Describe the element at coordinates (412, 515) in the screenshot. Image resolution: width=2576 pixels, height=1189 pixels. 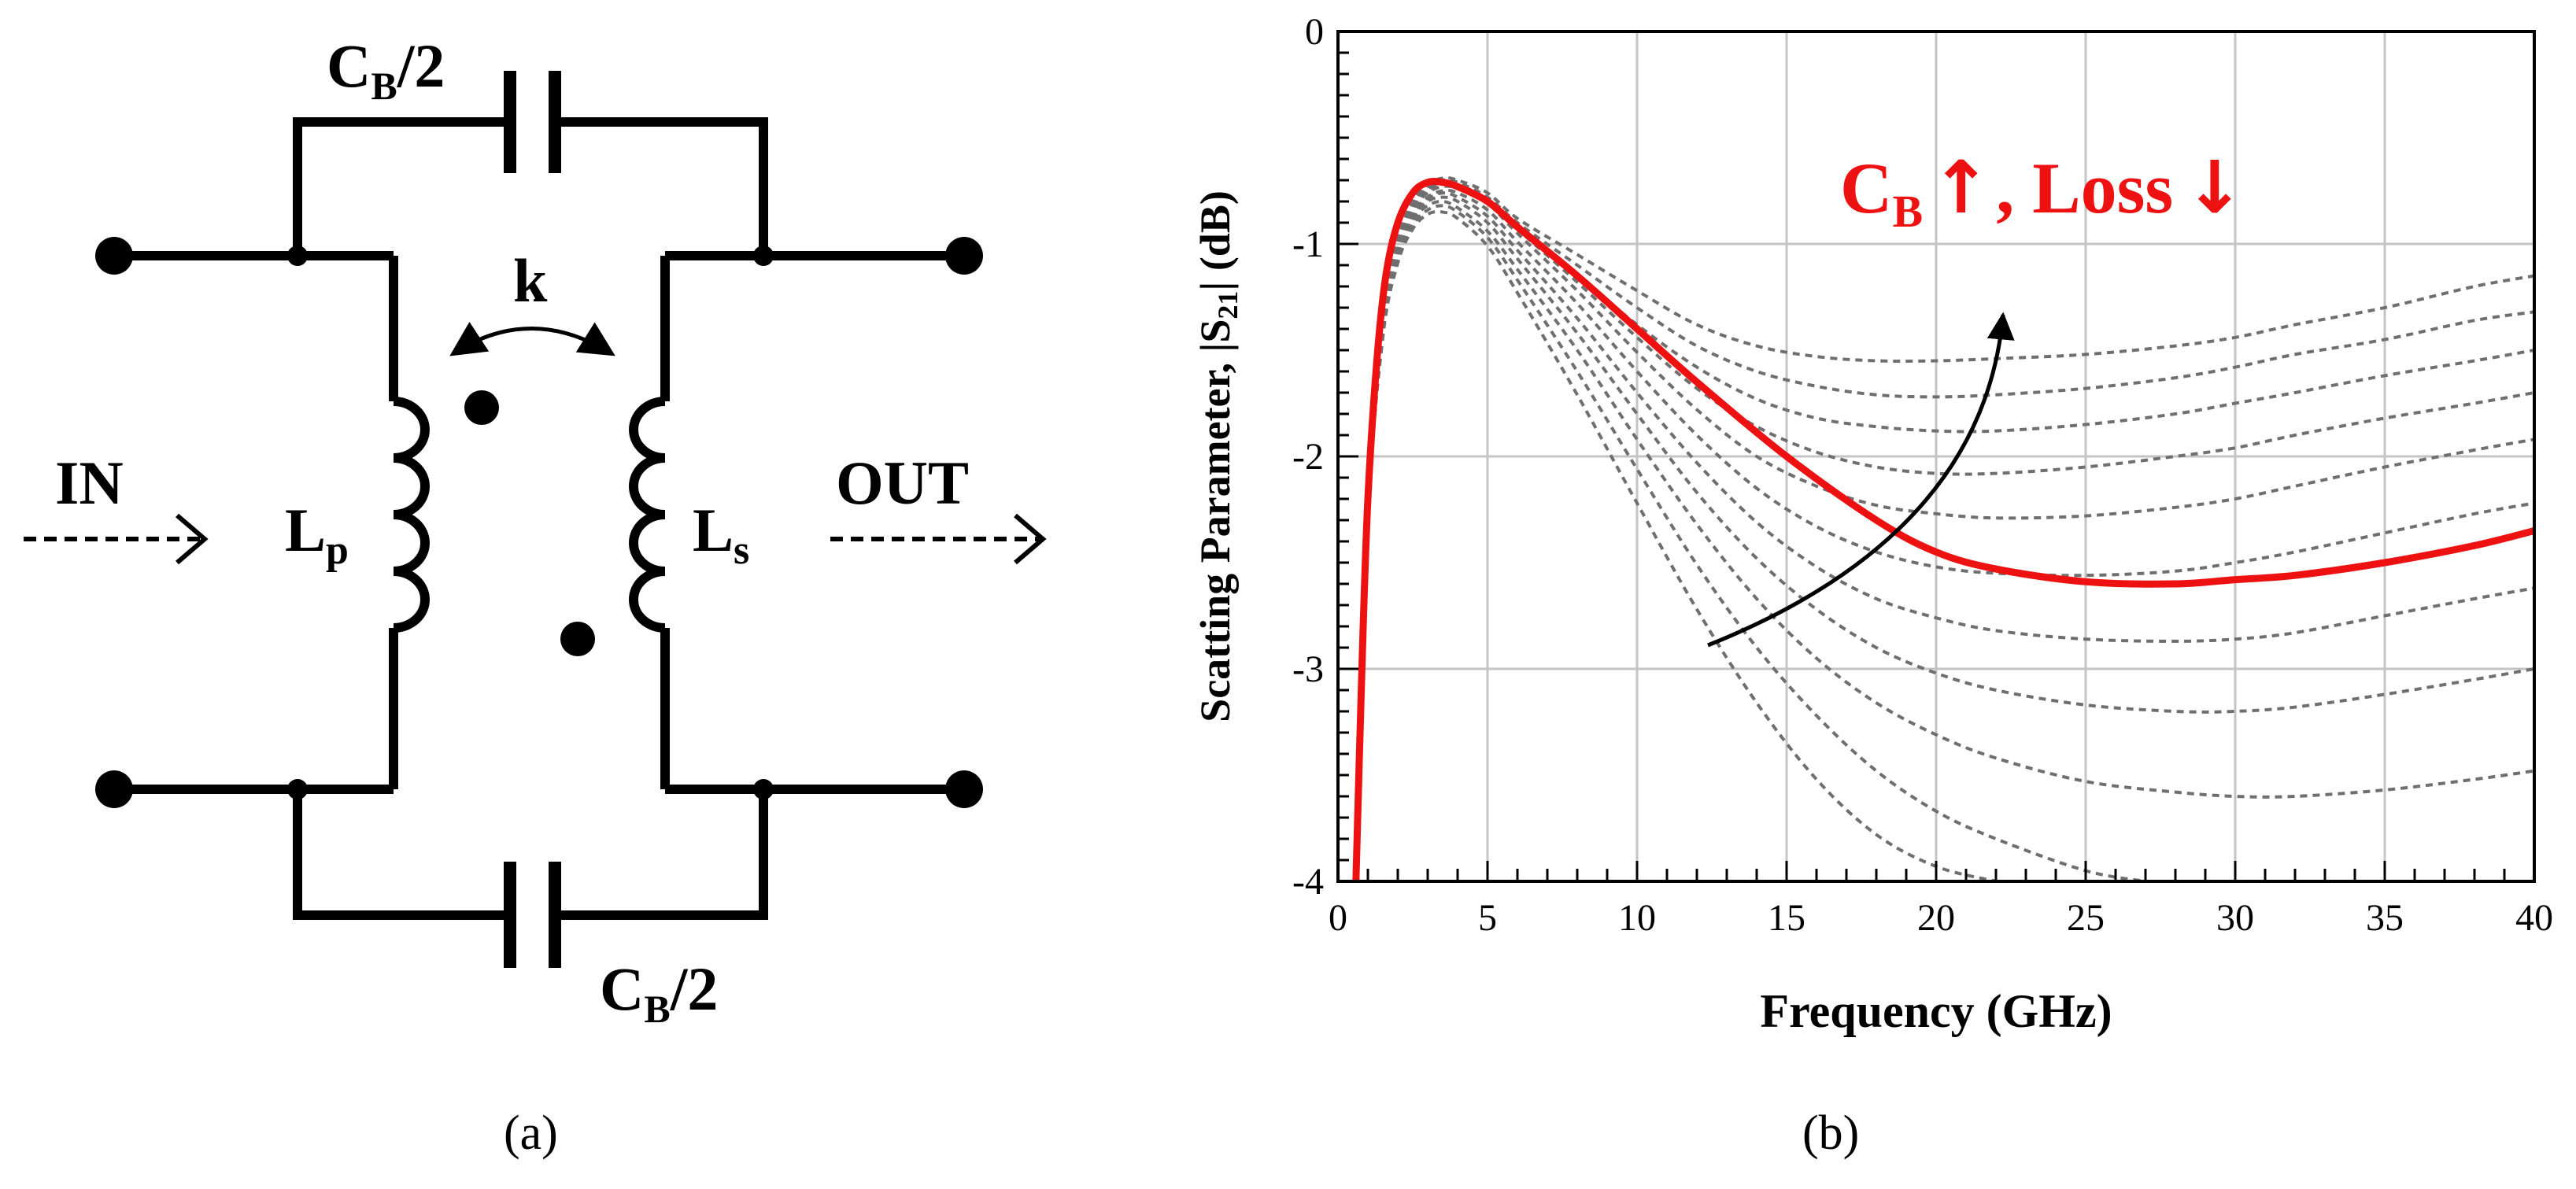
I see `primary-coil` at that location.